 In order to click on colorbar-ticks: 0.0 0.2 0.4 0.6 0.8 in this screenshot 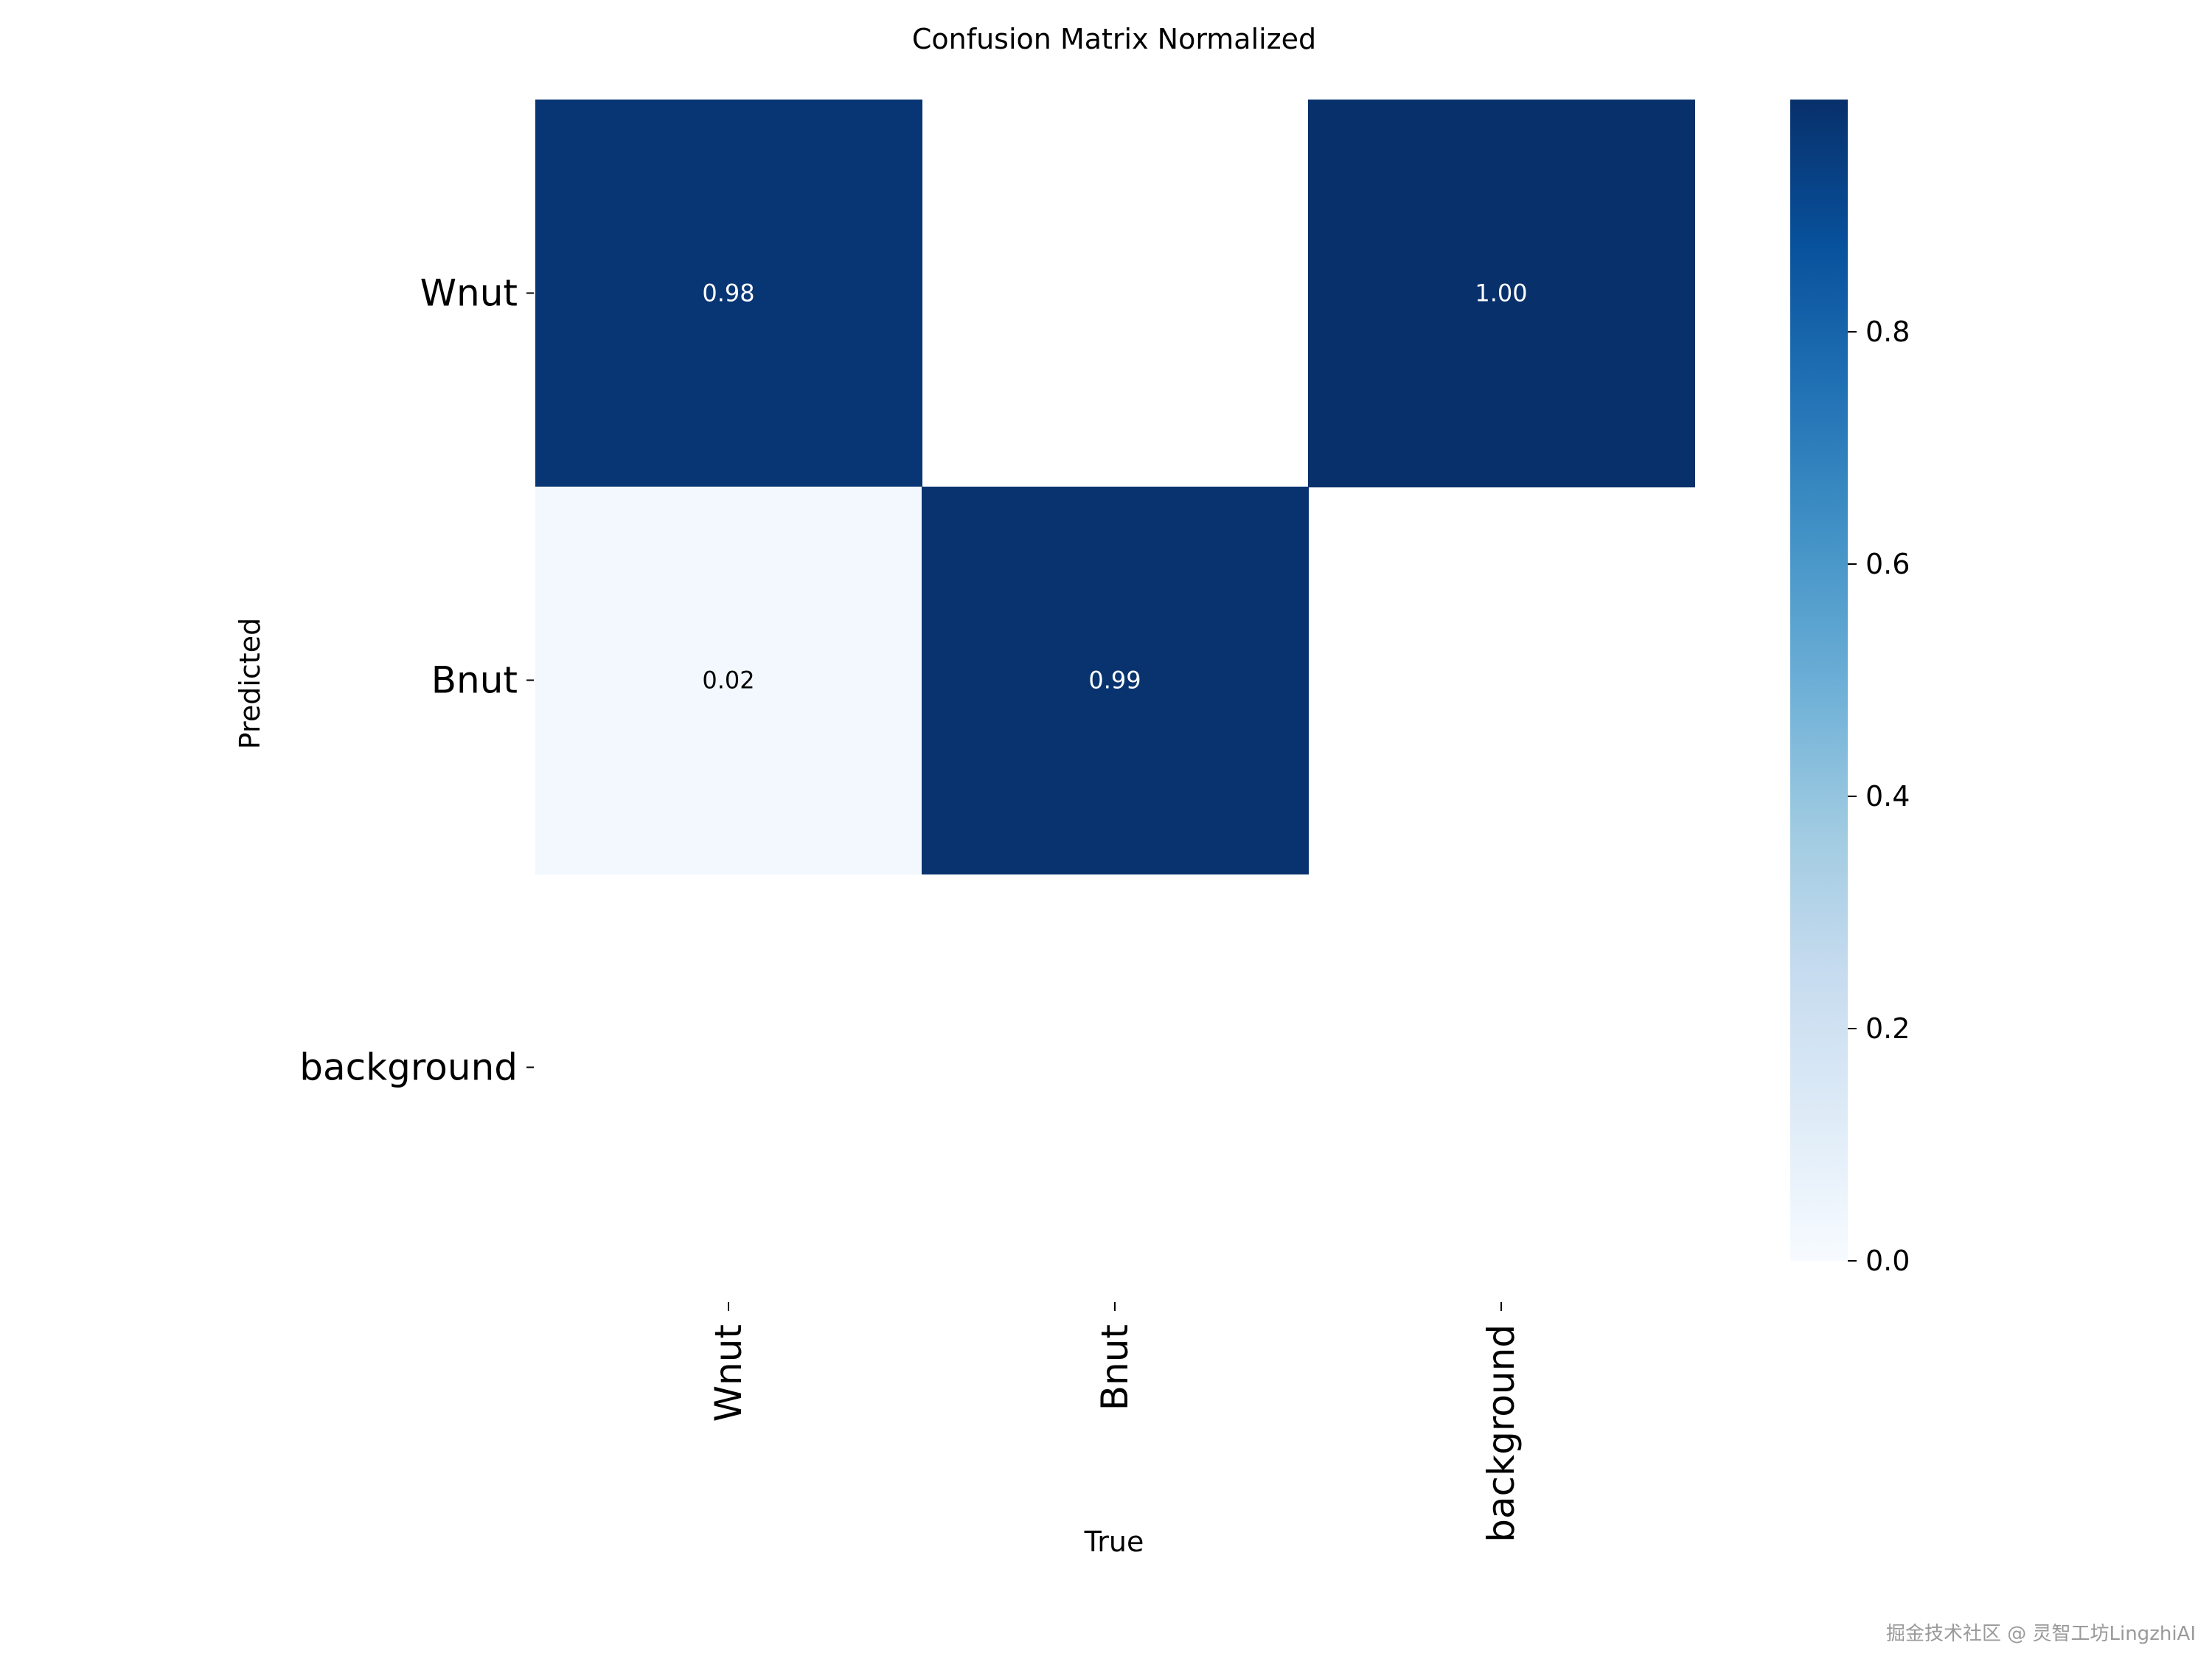, I will do `click(1879, 796)`.